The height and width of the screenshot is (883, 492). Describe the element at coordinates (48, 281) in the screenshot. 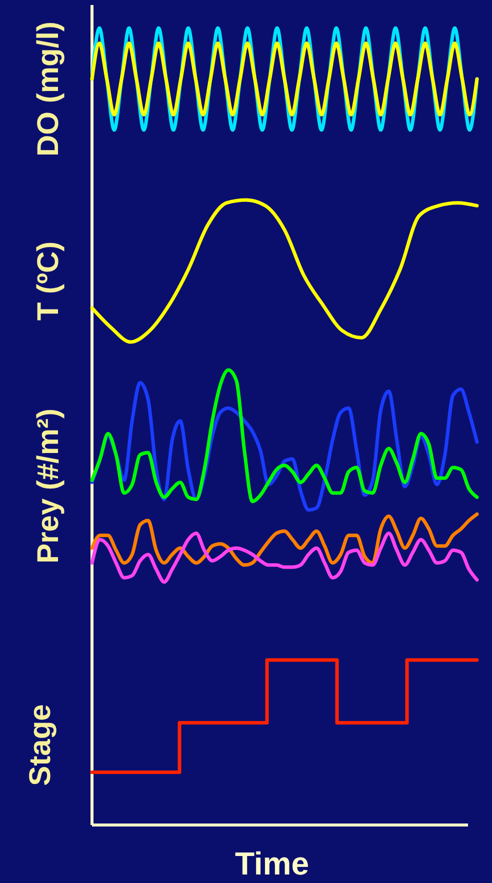

I see `y-axis-title: T (ºC)` at that location.